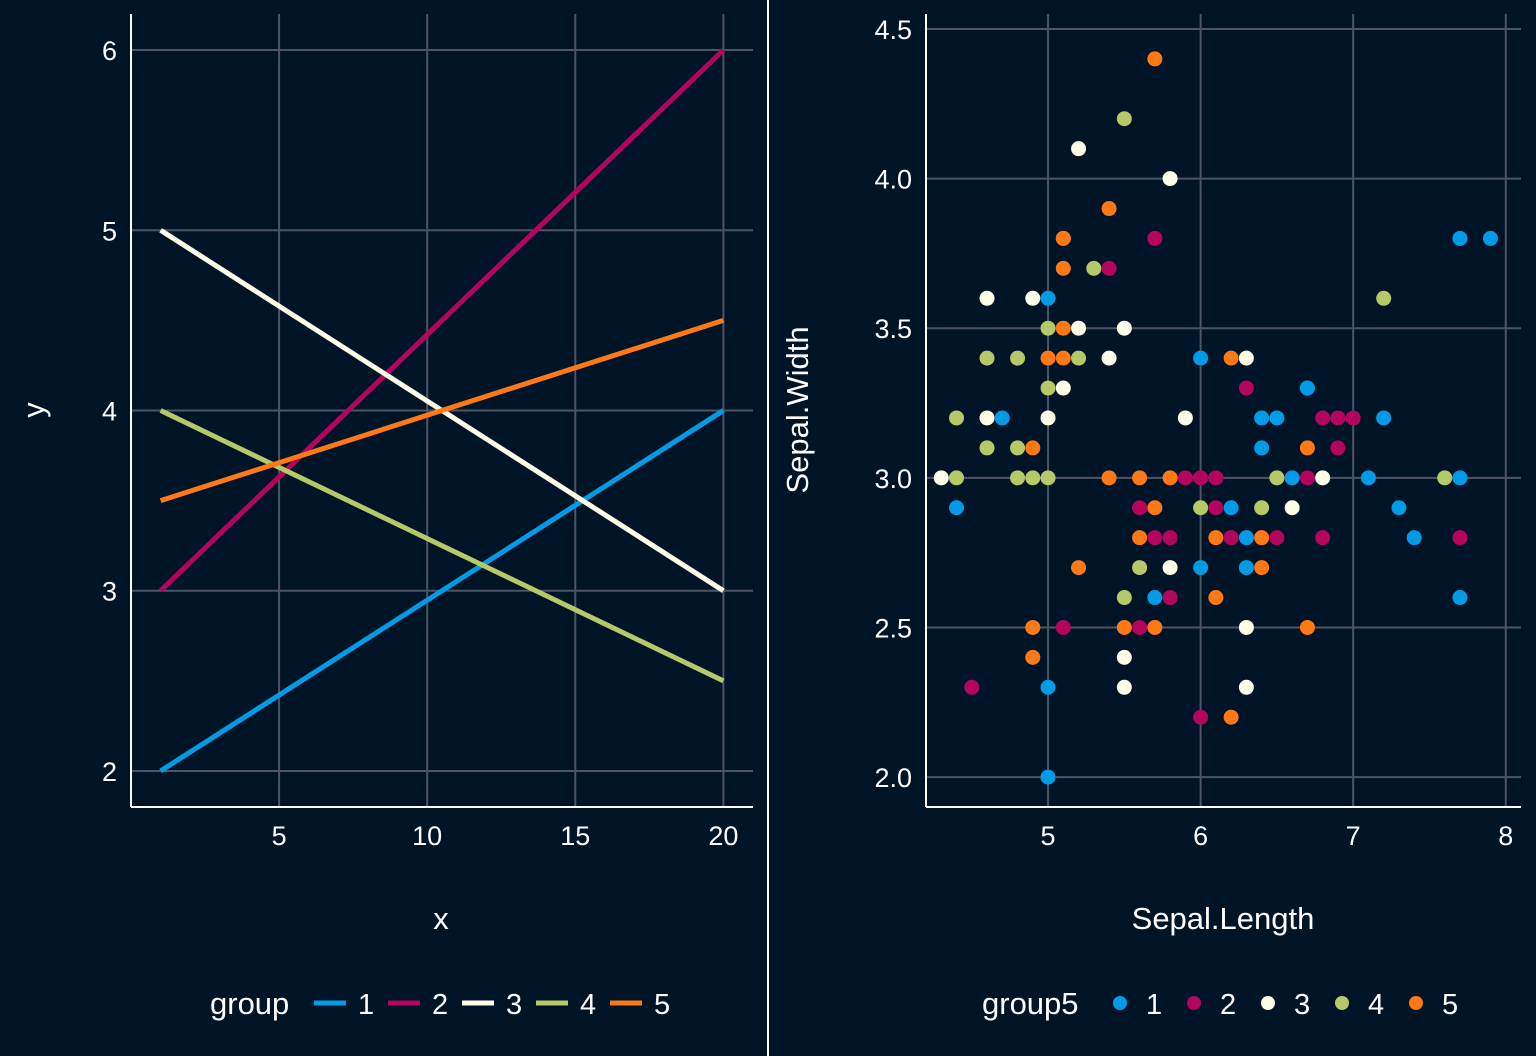 The width and height of the screenshot is (1536, 1056). I want to click on scatter-chart-legend-title: group5, so click(1030, 1003).